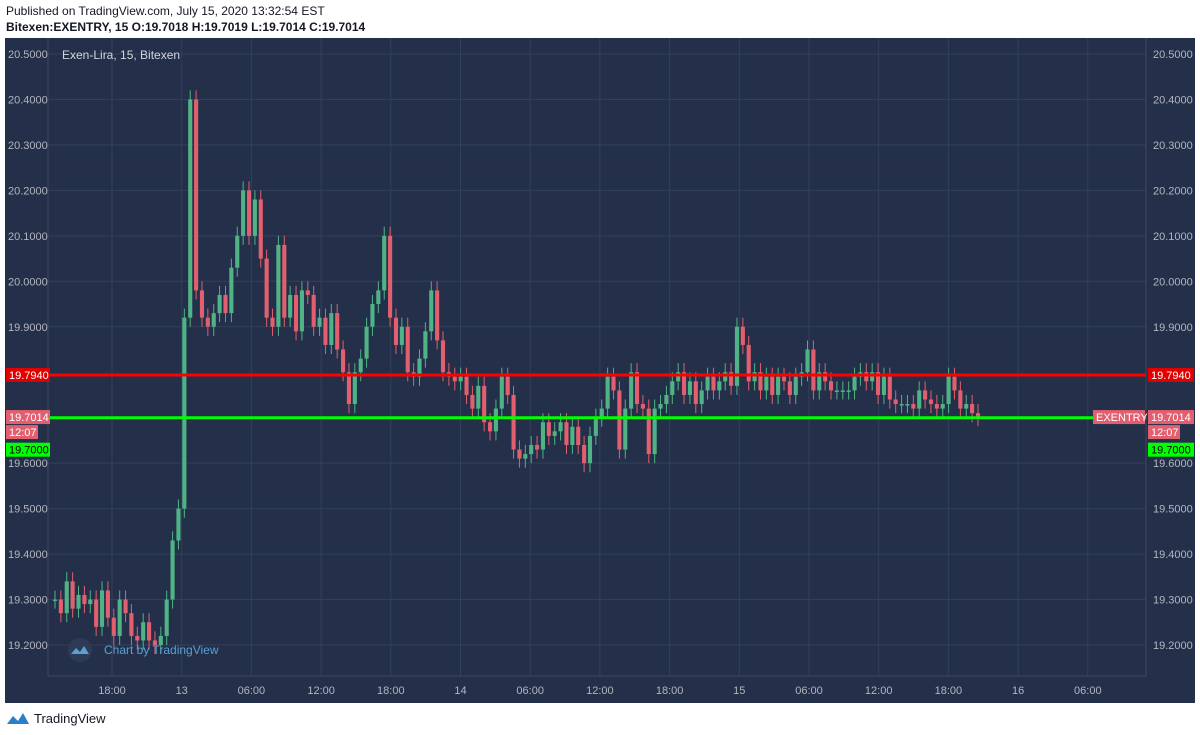 This screenshot has height=735, width=1200. What do you see at coordinates (315, 27) in the screenshot?
I see `close-label: C:` at bounding box center [315, 27].